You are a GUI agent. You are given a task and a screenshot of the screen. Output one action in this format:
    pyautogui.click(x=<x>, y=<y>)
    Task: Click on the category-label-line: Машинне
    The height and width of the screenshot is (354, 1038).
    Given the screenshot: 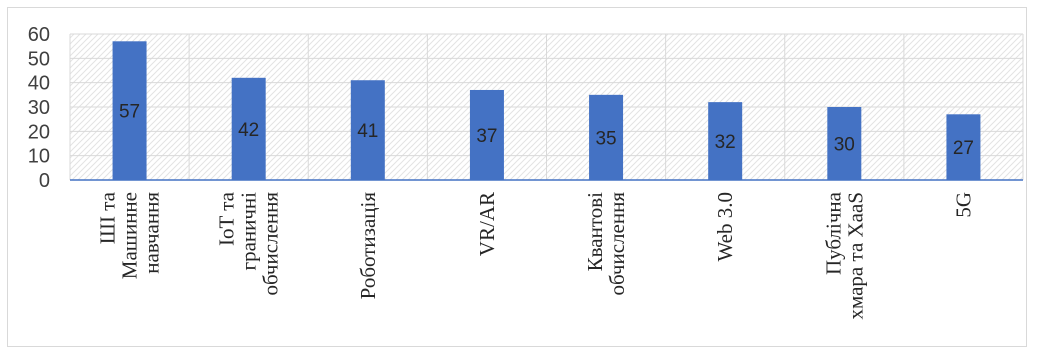 What is the action you would take?
    pyautogui.click(x=130, y=235)
    